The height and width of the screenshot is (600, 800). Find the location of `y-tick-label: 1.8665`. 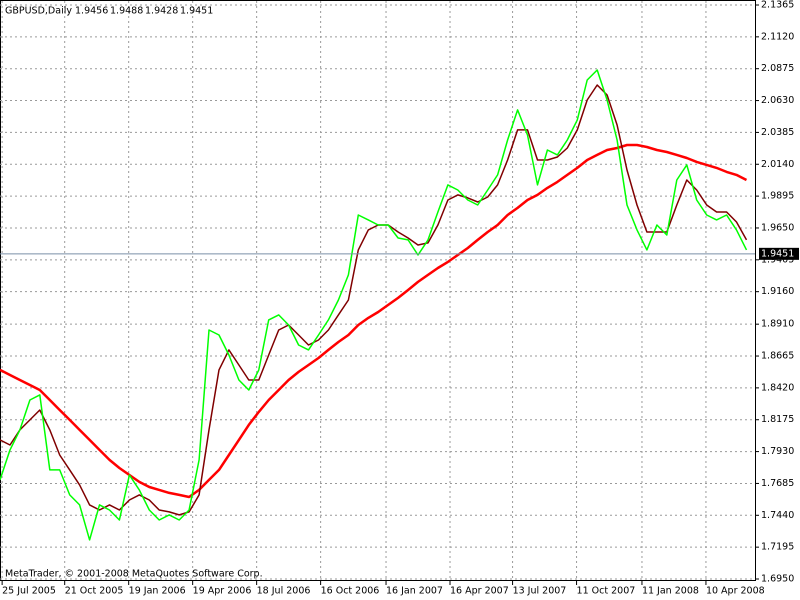

y-tick-label: 1.8665 is located at coordinates (777, 356).